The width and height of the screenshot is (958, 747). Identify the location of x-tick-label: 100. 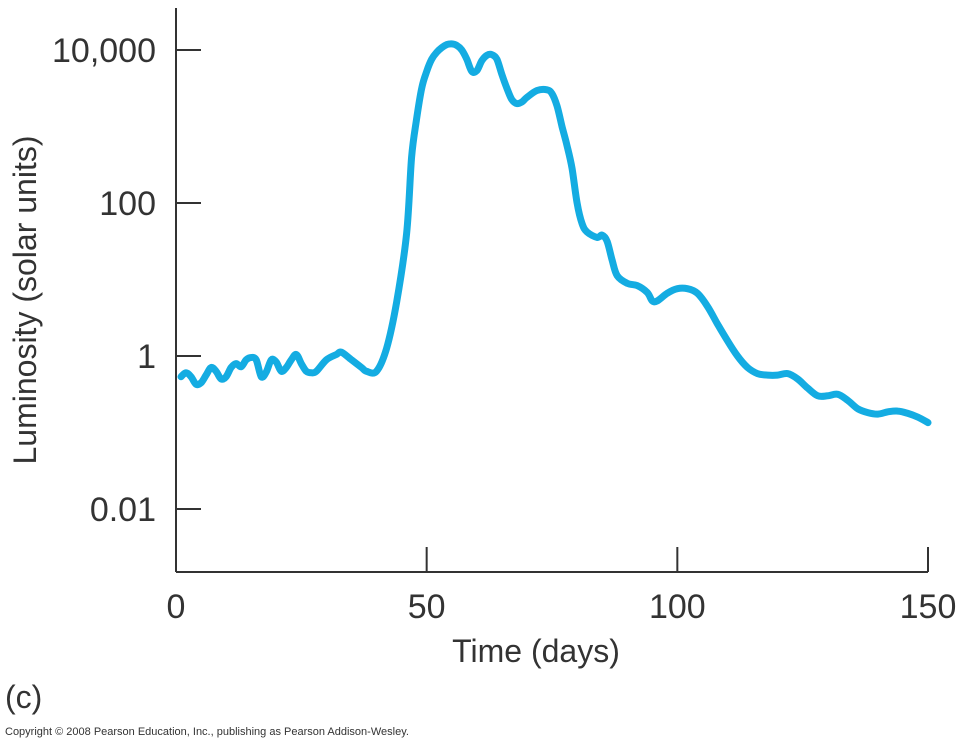
(677, 607).